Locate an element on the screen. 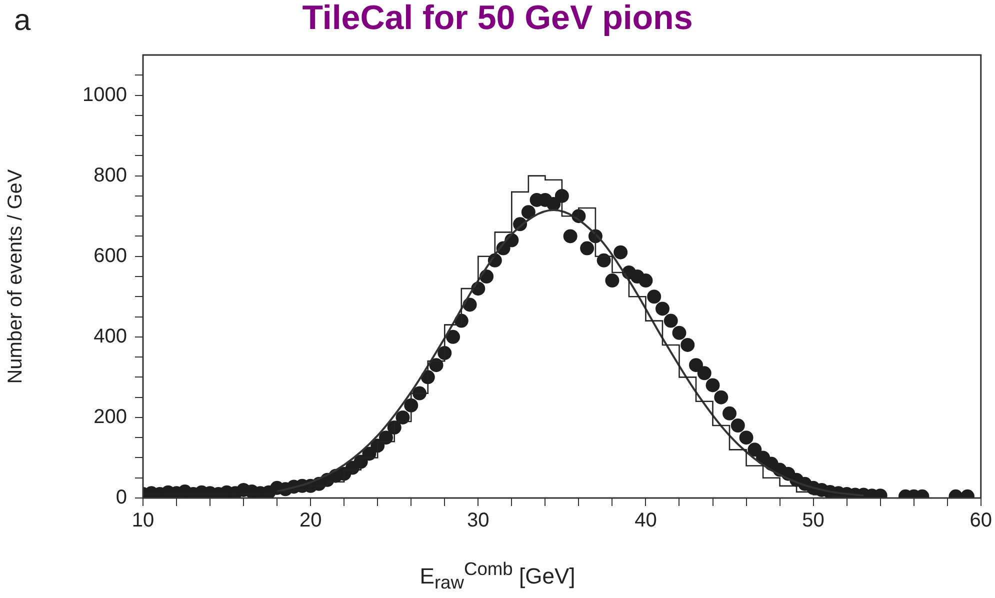 Image resolution: width=995 pixels, height=598 pixels. text: a is located at coordinates (22, 21).